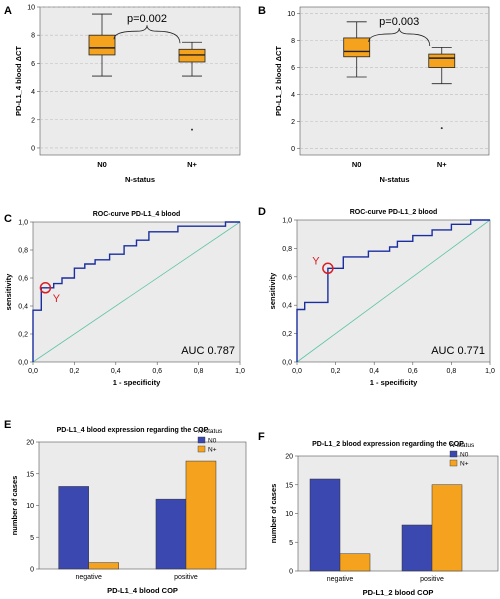 The width and height of the screenshot is (500, 599). Describe the element at coordinates (140, 179) in the screenshot. I see `x-axis-title: N-status` at that location.